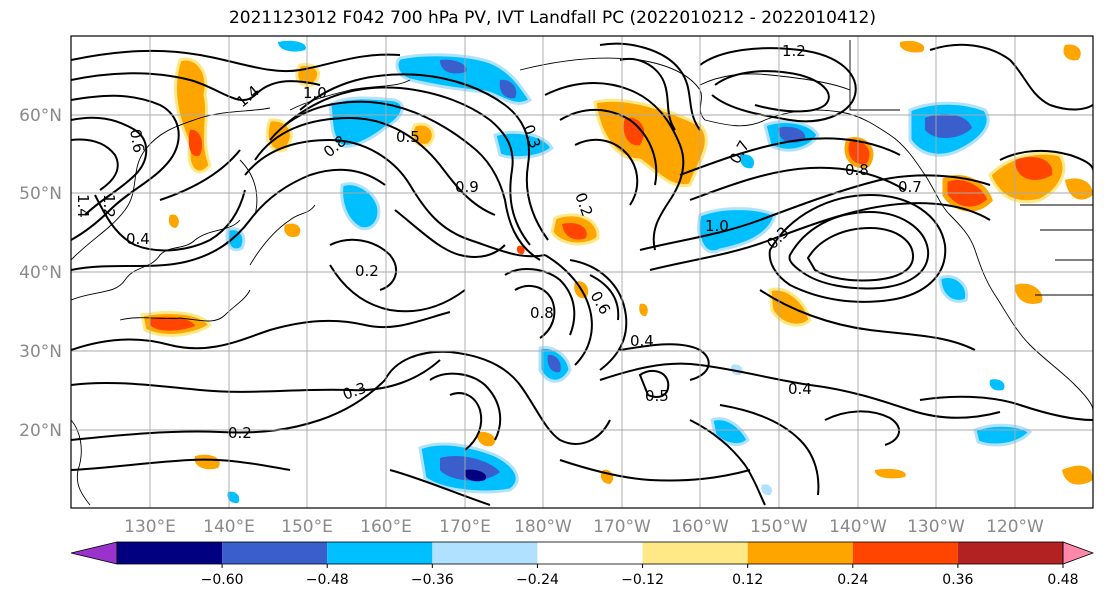 The image size is (1105, 601). Describe the element at coordinates (40, 194) in the screenshot. I see `lat-label: 50°N` at that location.